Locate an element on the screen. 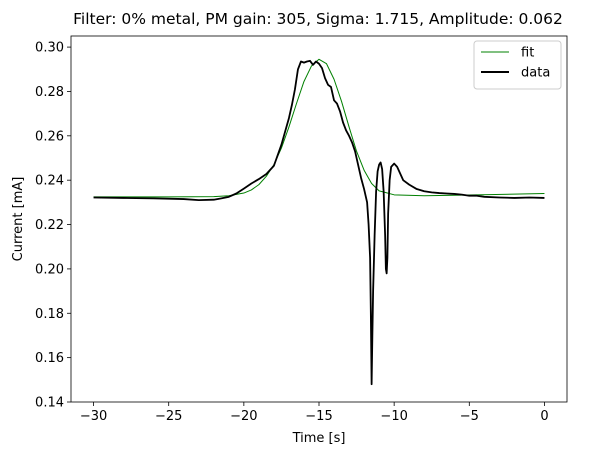 The image size is (591, 455). y-tick-label: 0.28 is located at coordinates (49, 92).